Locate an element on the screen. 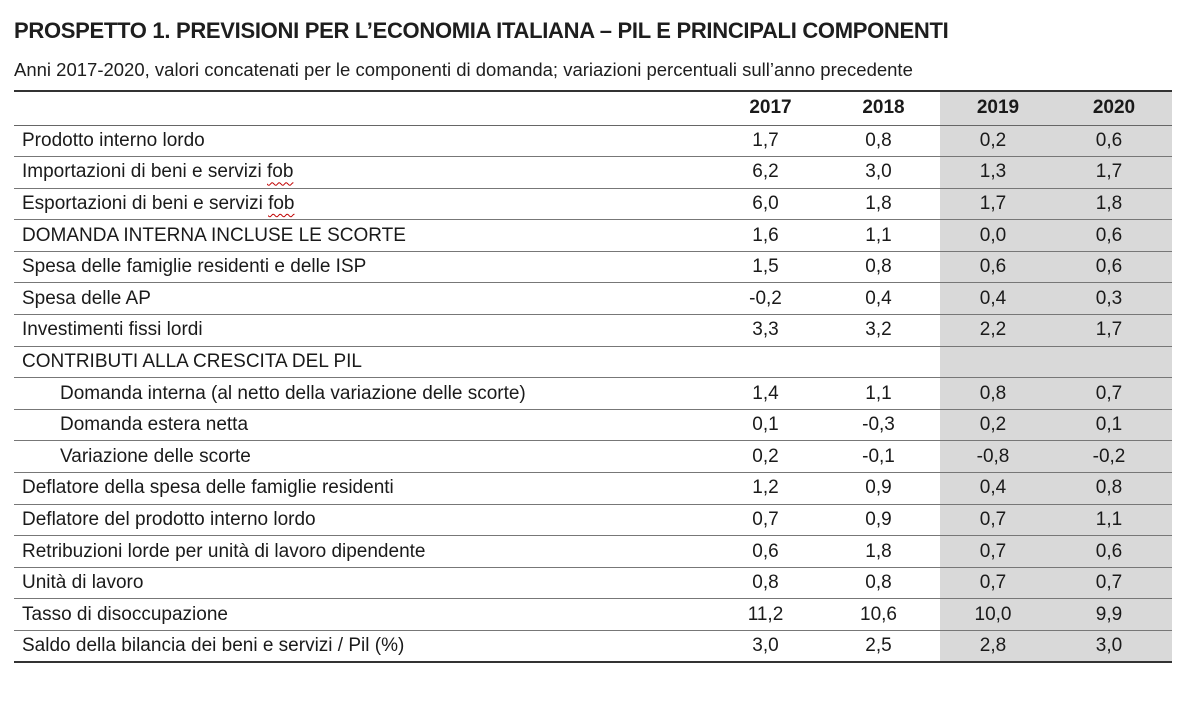 The height and width of the screenshot is (704, 1200). row-label: Investimenti fissi lordi is located at coordinates (364, 330).